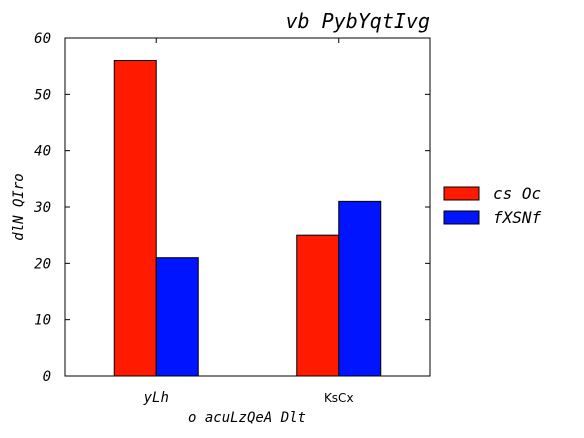 The height and width of the screenshot is (438, 584). Describe the element at coordinates (492, 205) in the screenshot. I see `legend: cs Oc fXSNf` at that location.